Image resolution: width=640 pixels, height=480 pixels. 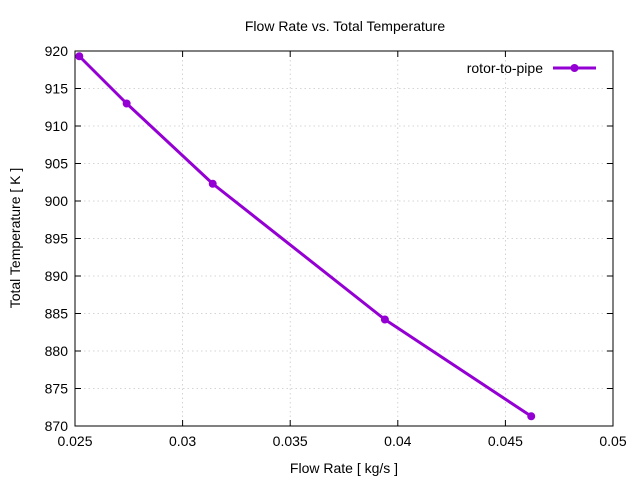 I want to click on legend-marker, so click(x=574, y=68).